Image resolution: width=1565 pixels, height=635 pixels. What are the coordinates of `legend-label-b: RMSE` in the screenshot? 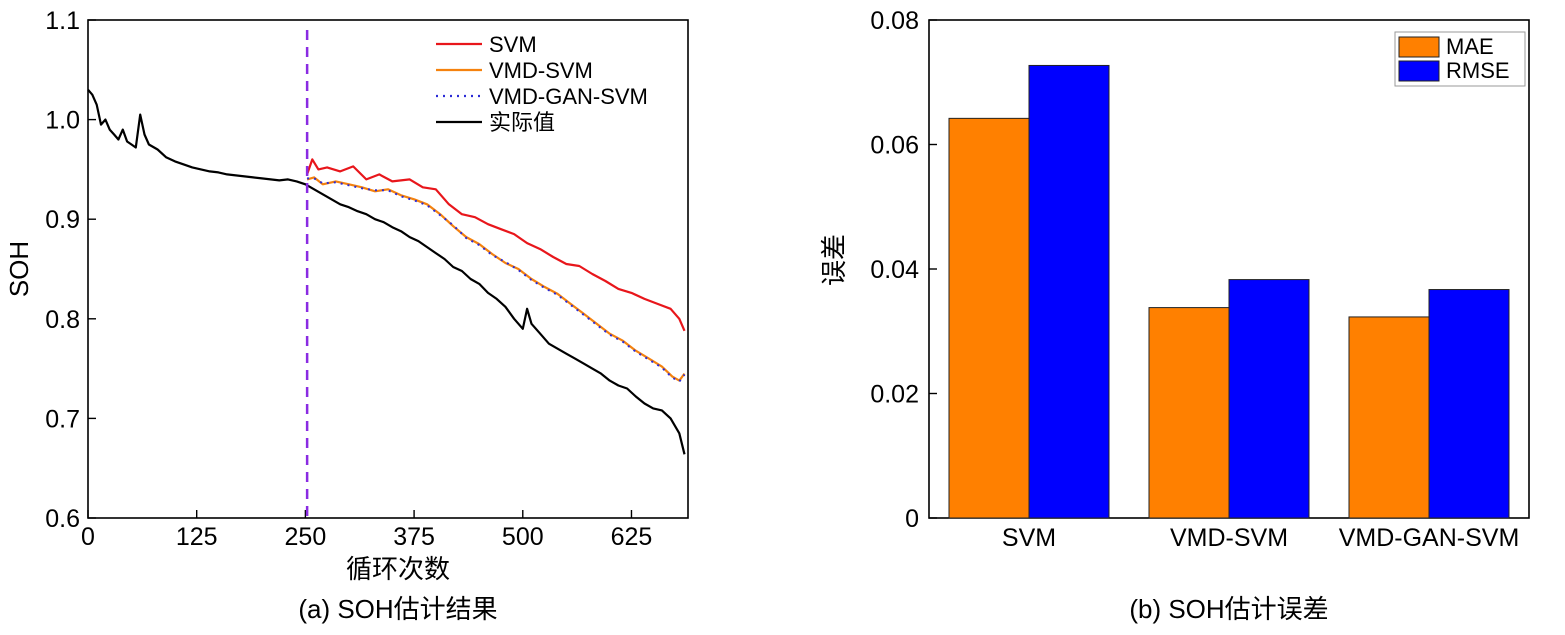 It's located at (1478, 70).